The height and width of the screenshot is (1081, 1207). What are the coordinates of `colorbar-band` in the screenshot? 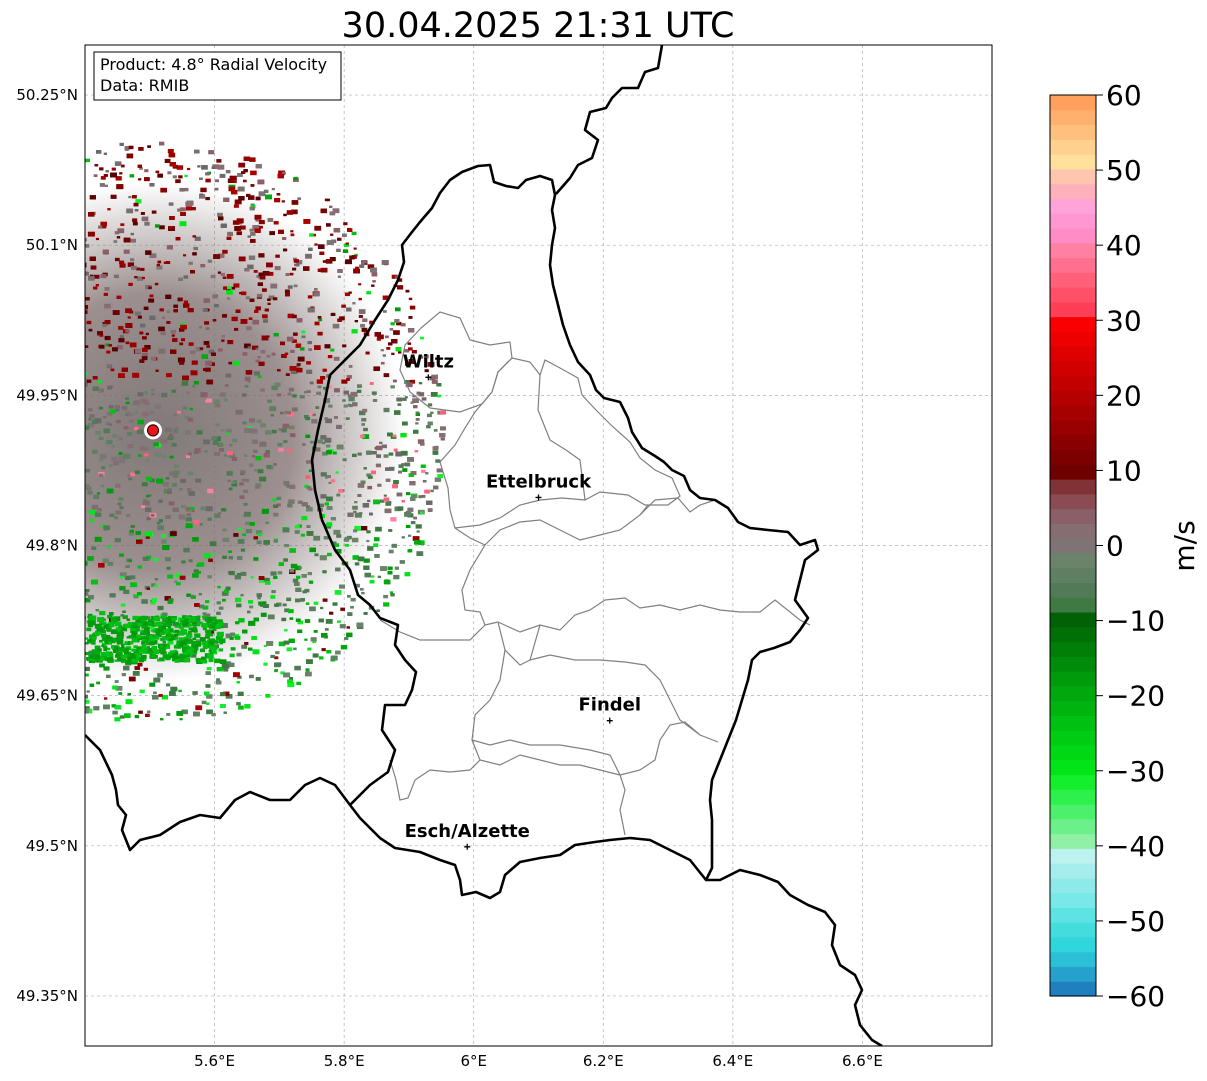 It's located at (1073, 590).